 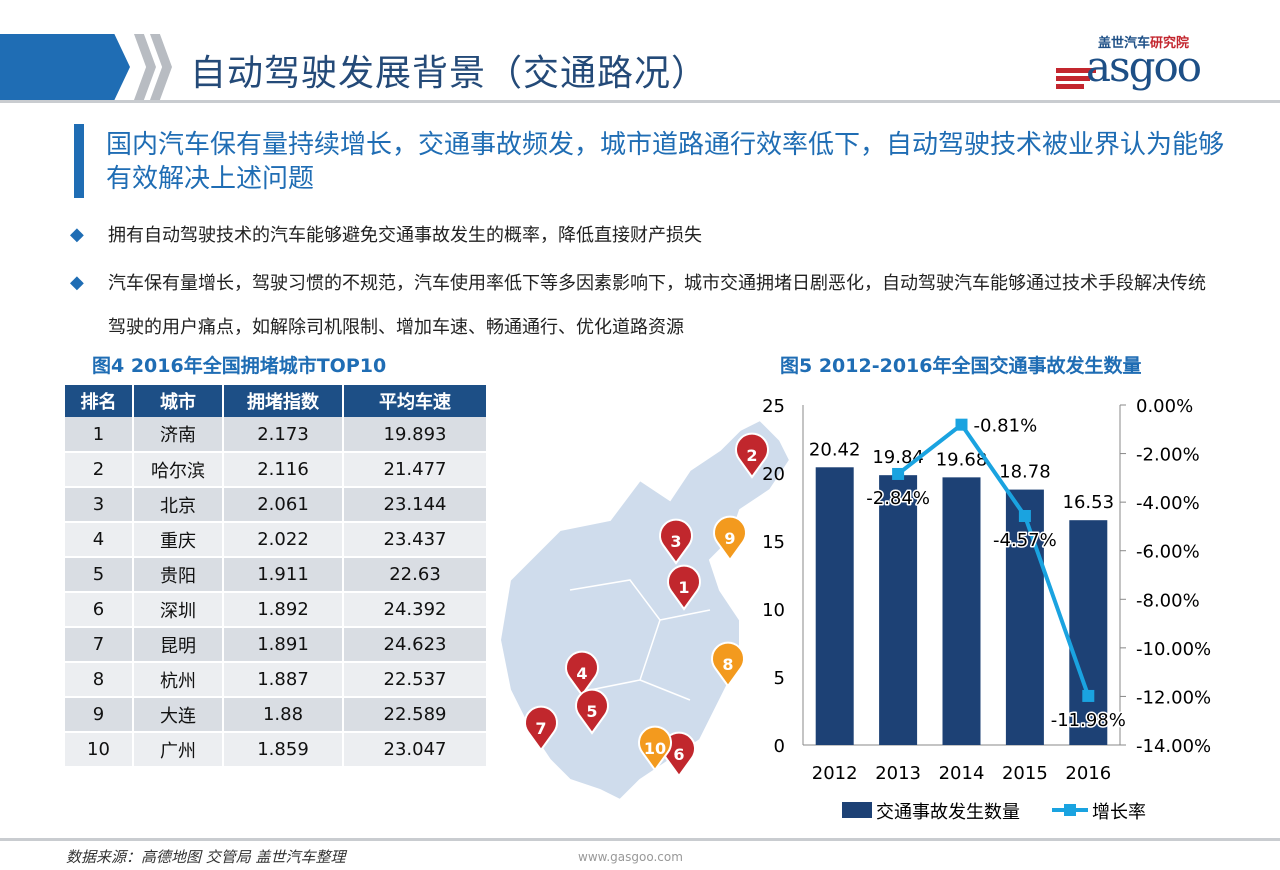 I want to click on table-cell: 1.887, so click(x=283, y=680).